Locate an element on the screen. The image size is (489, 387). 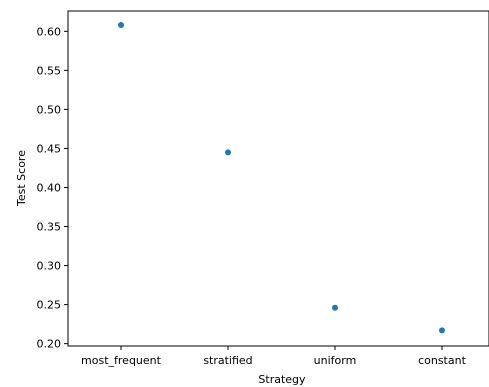
x-tick-label: uniform is located at coordinates (335, 360).